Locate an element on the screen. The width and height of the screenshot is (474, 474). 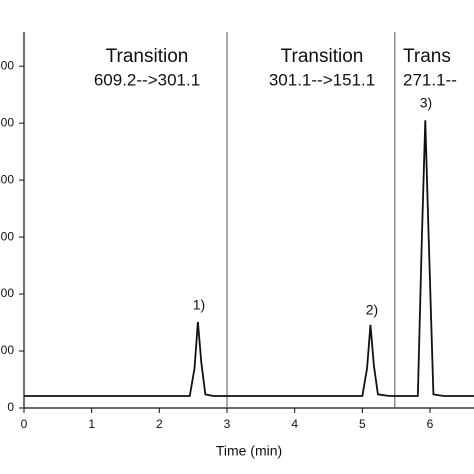
y-tick-label: 600 is located at coordinates (7, 65).